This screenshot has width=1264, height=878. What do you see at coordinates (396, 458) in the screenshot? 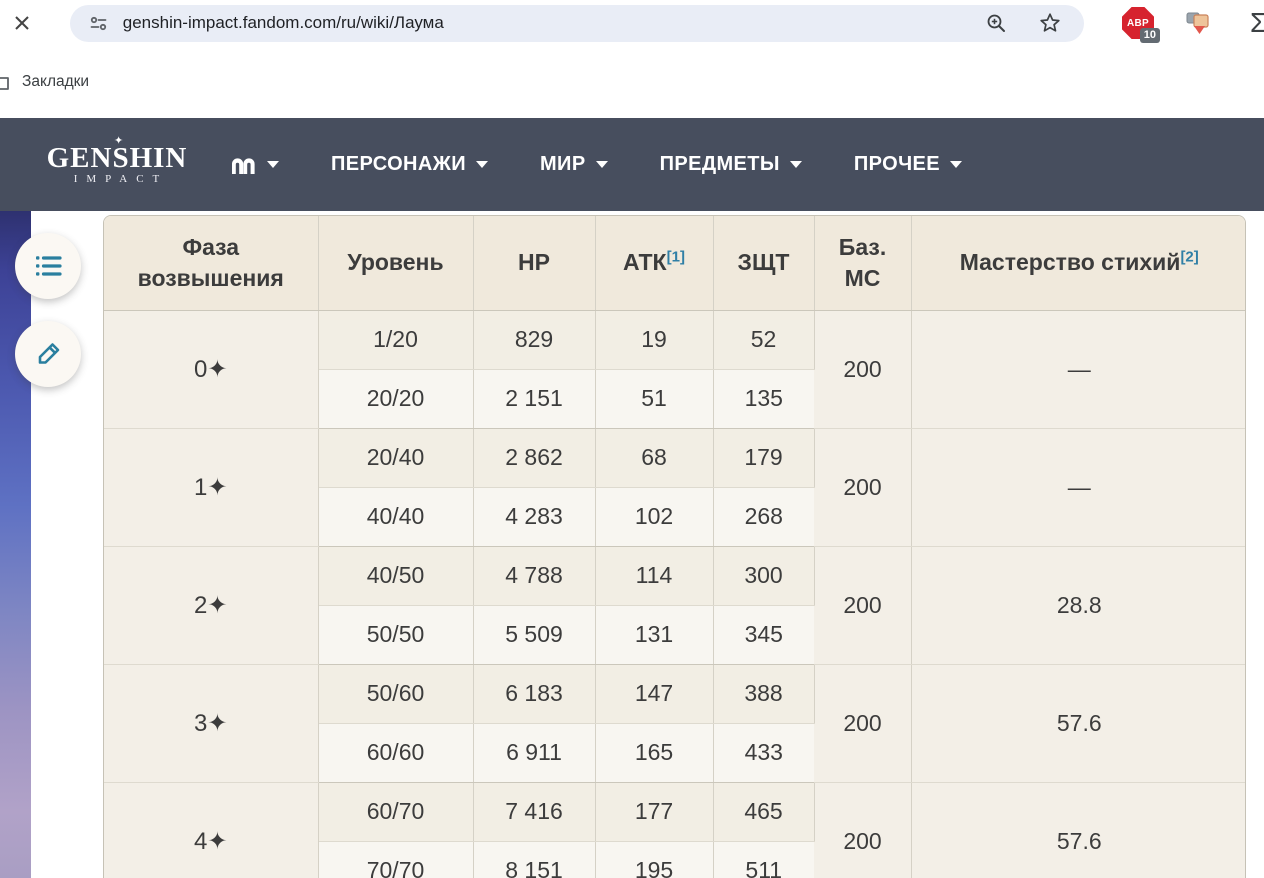
I see `level-cell: 20/40` at bounding box center [396, 458].